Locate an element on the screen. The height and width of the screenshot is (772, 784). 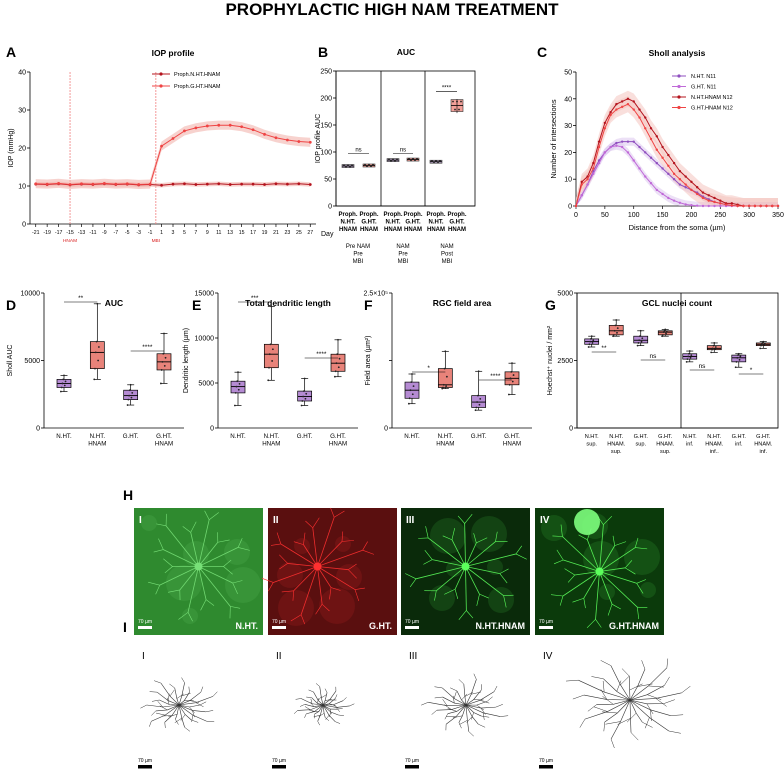
y-tick-label: 10 is located at coordinates (568, 180).